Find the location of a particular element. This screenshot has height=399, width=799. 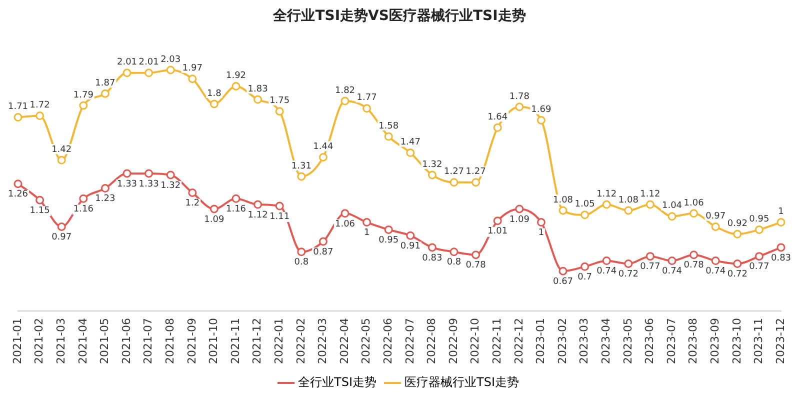

data-label: 1 is located at coordinates (367, 233).